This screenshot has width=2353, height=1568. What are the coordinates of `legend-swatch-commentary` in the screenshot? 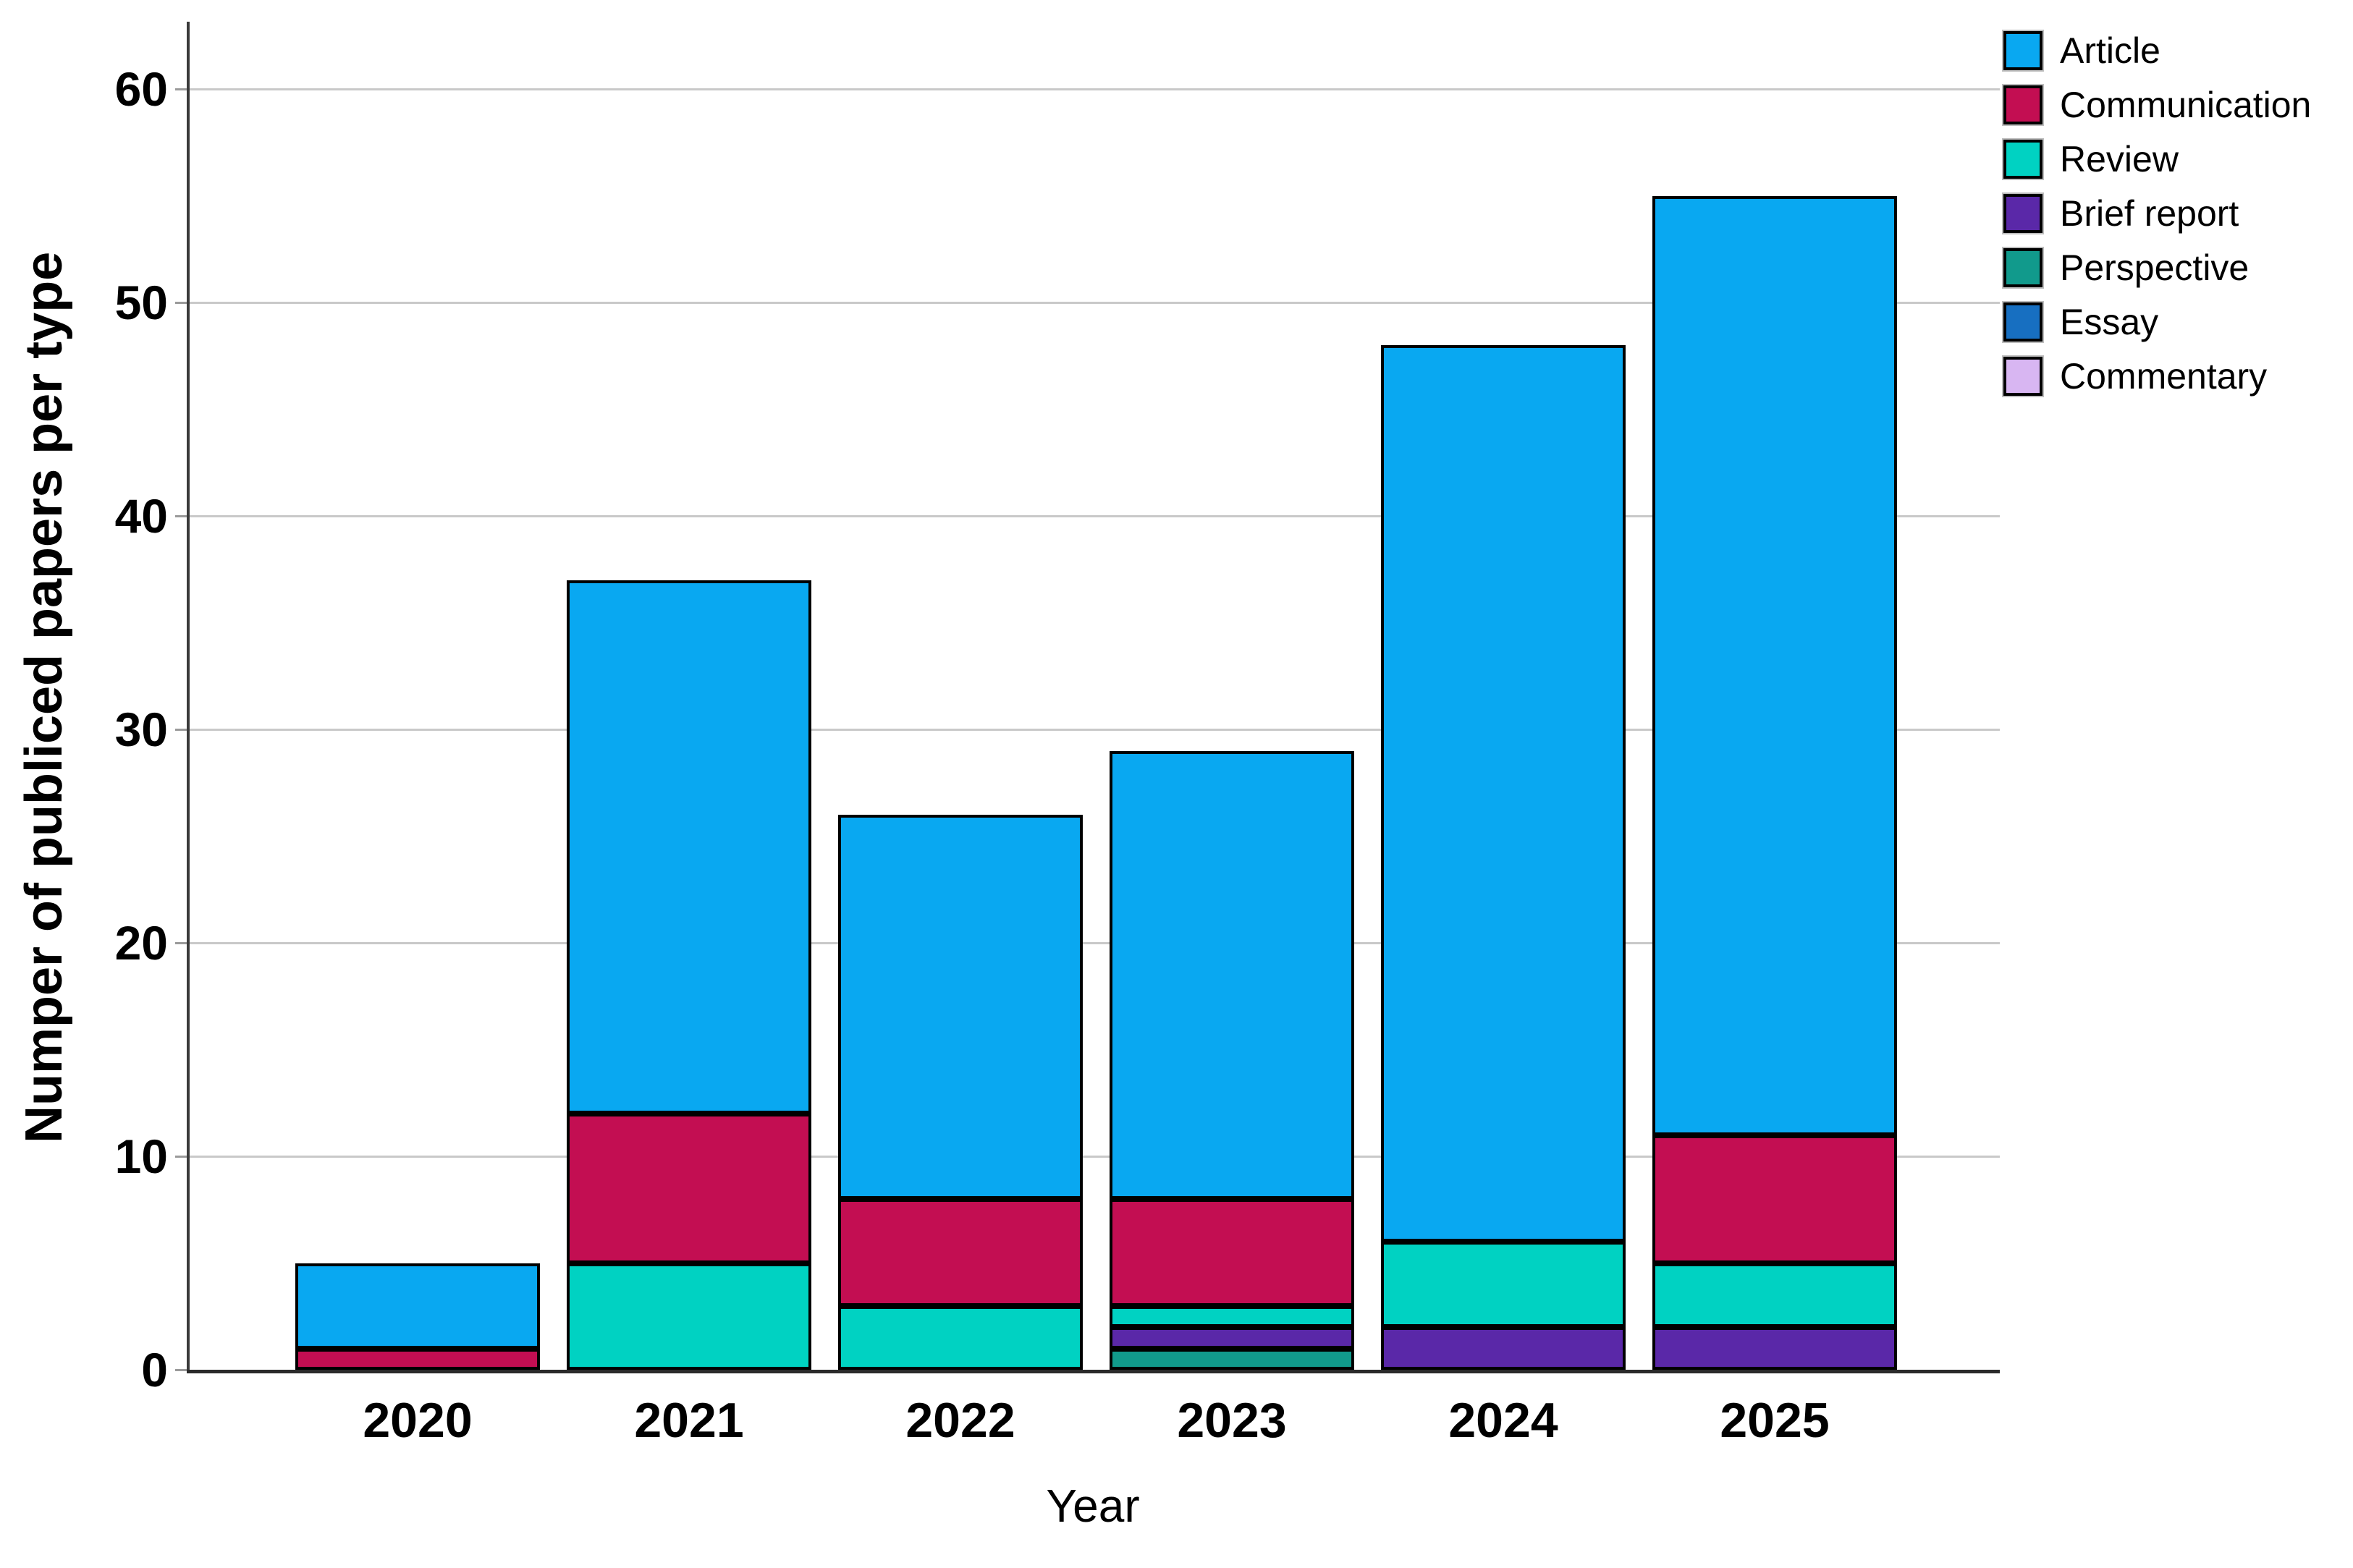 It's located at (2023, 376).